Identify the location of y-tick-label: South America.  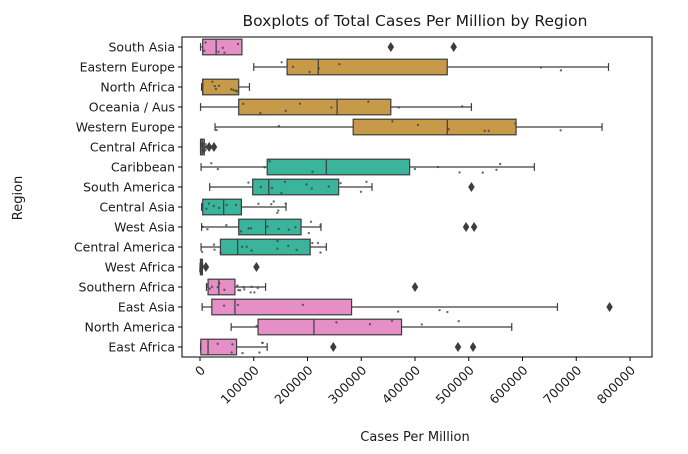
(129, 187).